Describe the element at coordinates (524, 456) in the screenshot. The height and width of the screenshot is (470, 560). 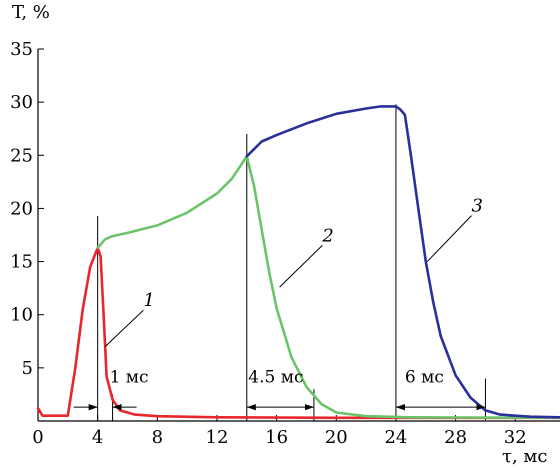
I see `x-axis-label: τ, мс` at that location.